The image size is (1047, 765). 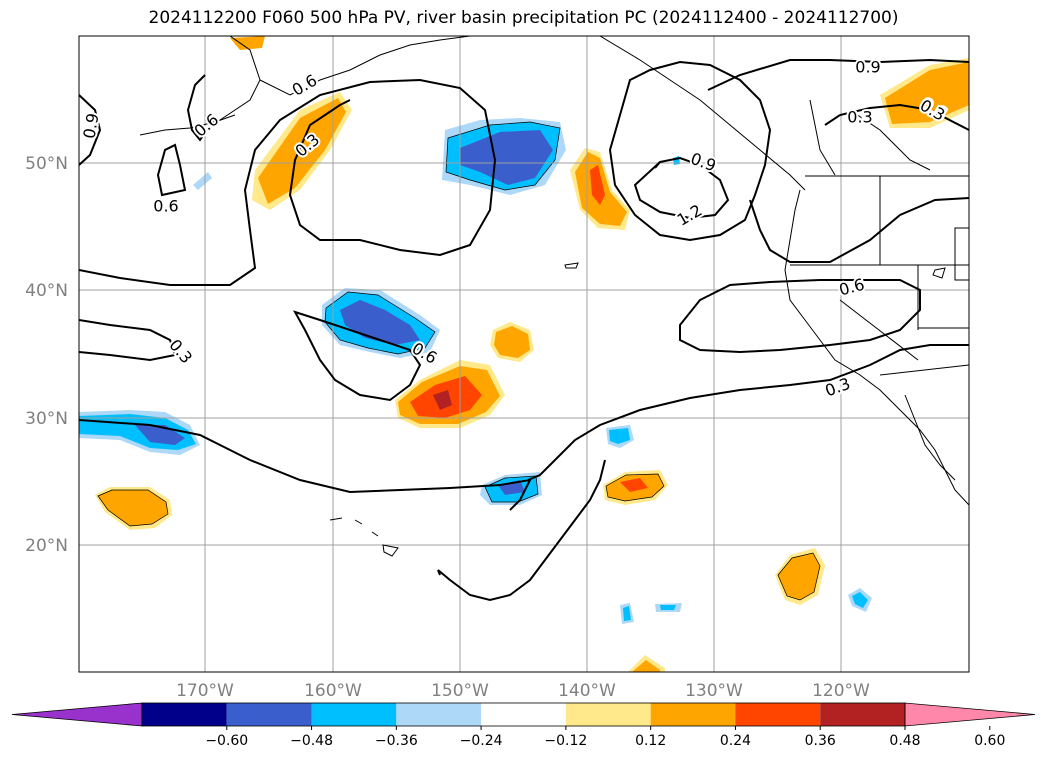 I want to click on lon-label: 170°W, so click(x=205, y=691).